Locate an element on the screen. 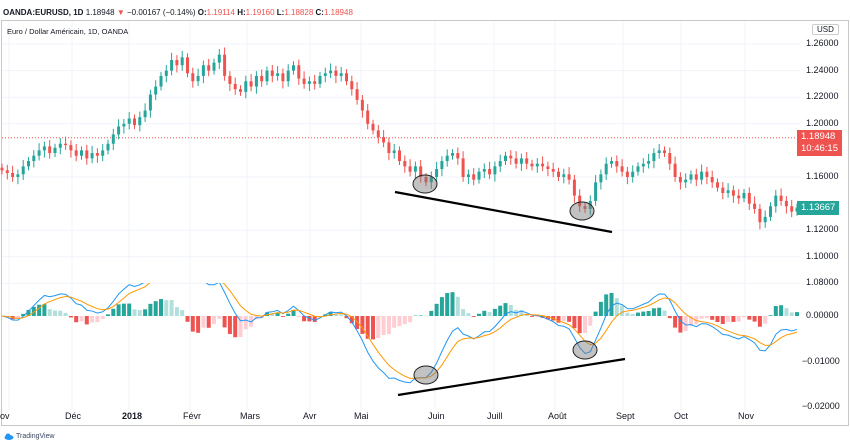 This screenshot has height=446, width=850. symbol-name: OANDA:EURUSD, 1D is located at coordinates (43, 12).